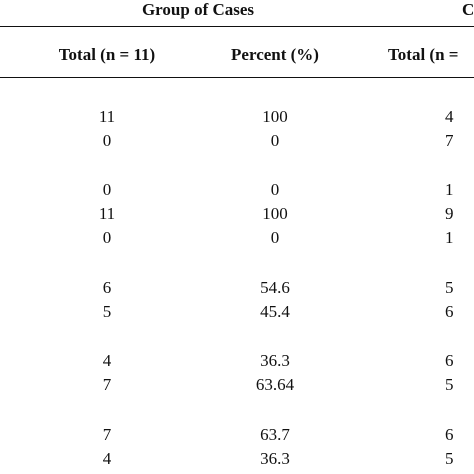 The width and height of the screenshot is (474, 474). Describe the element at coordinates (468, 9) in the screenshot. I see `group-header-controls-partial: C` at that location.